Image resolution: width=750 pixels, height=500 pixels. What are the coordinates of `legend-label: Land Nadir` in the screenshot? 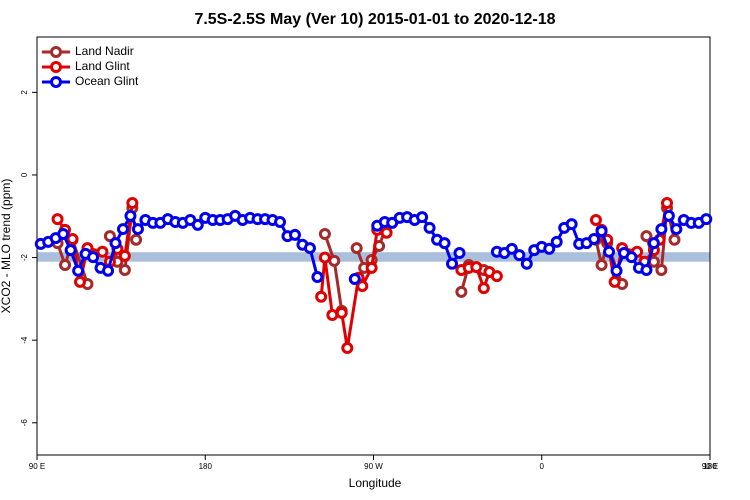 It's located at (104, 51).